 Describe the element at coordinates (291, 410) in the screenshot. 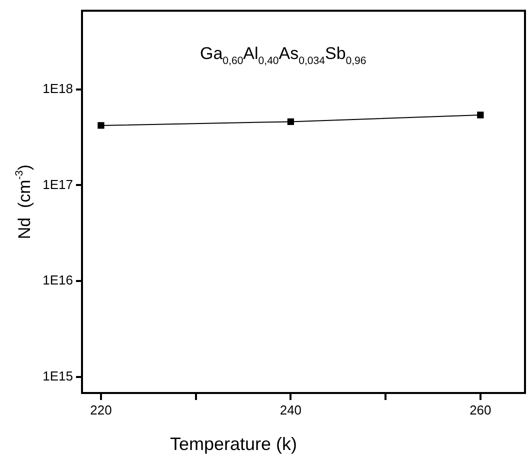

I see `x-tick-label: 240` at that location.